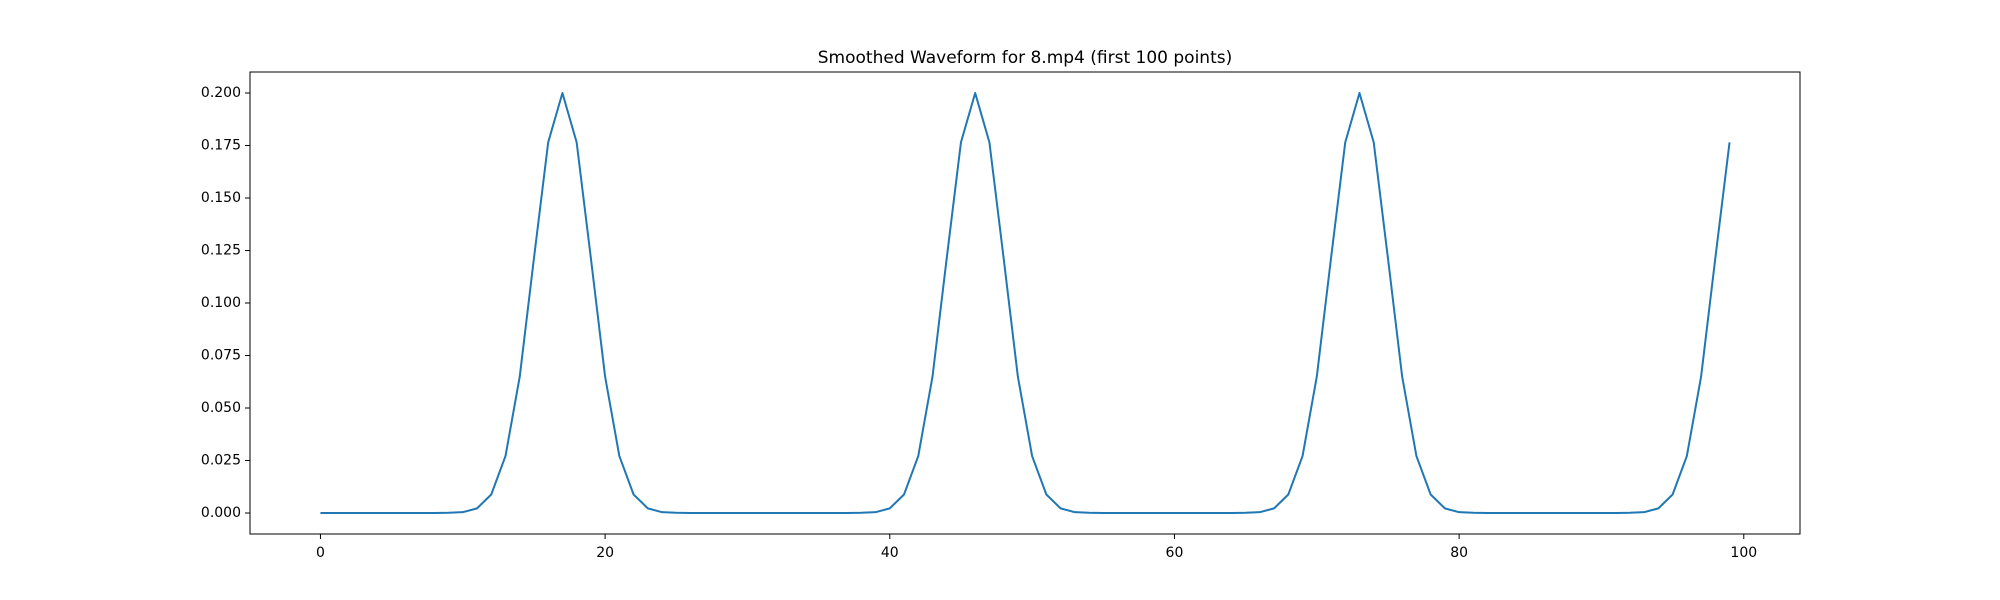 This screenshot has height=600, width=2000. What do you see at coordinates (320, 553) in the screenshot?
I see `x-tick-label: 0` at bounding box center [320, 553].